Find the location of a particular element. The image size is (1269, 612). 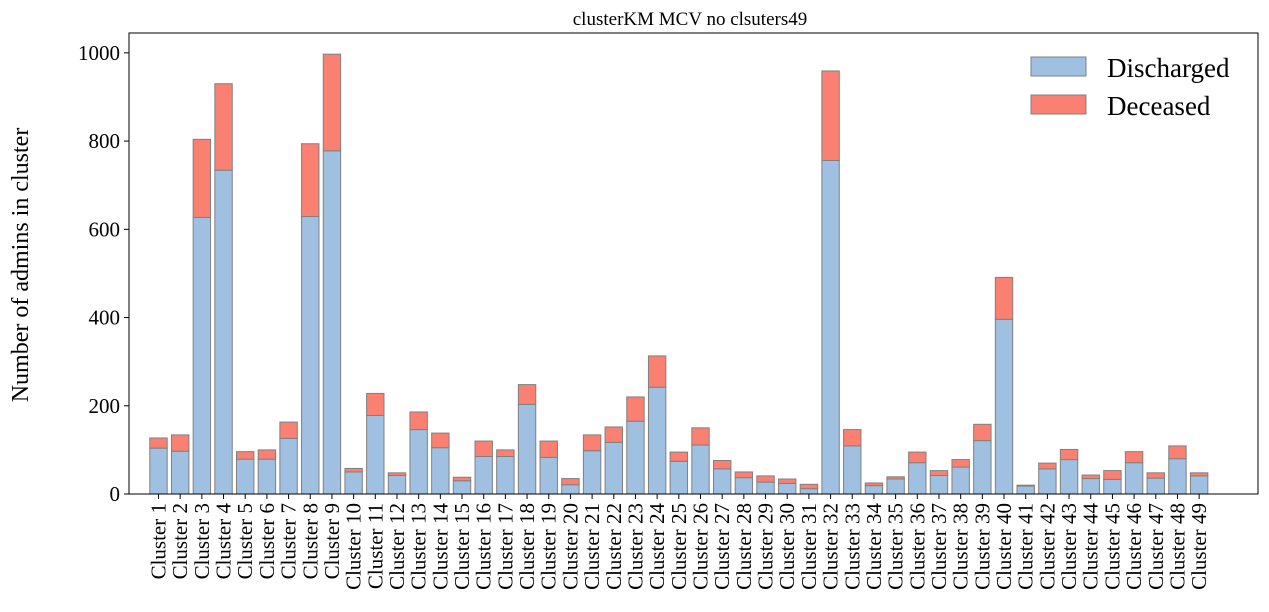

x-tick-label: Cluster 37 is located at coordinates (939, 546).